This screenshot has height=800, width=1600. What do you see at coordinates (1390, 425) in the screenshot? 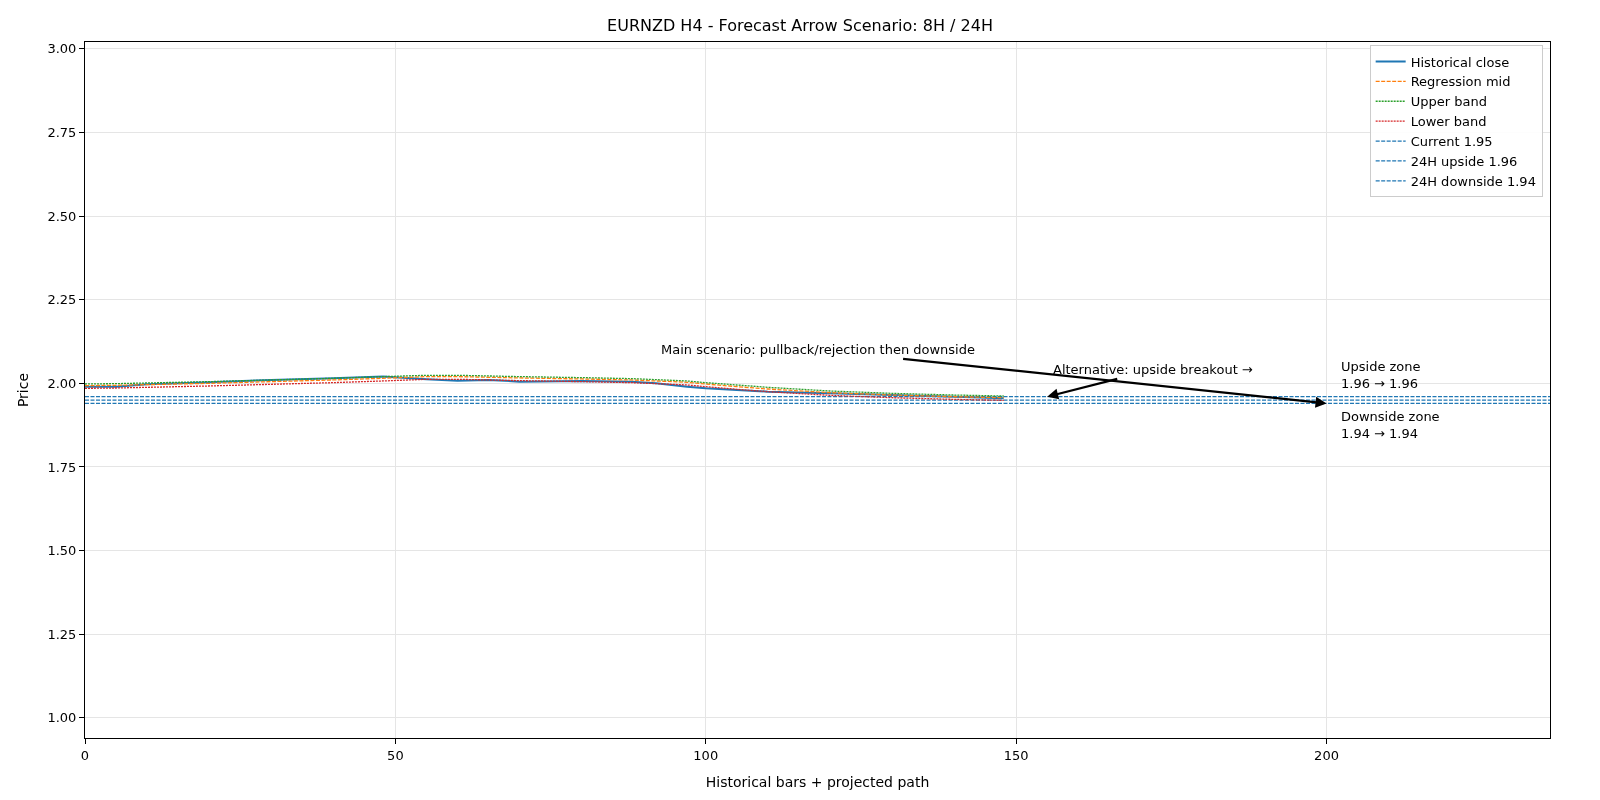
I see `annotation: Downside zone 1.94 → 1.94` at bounding box center [1390, 425].